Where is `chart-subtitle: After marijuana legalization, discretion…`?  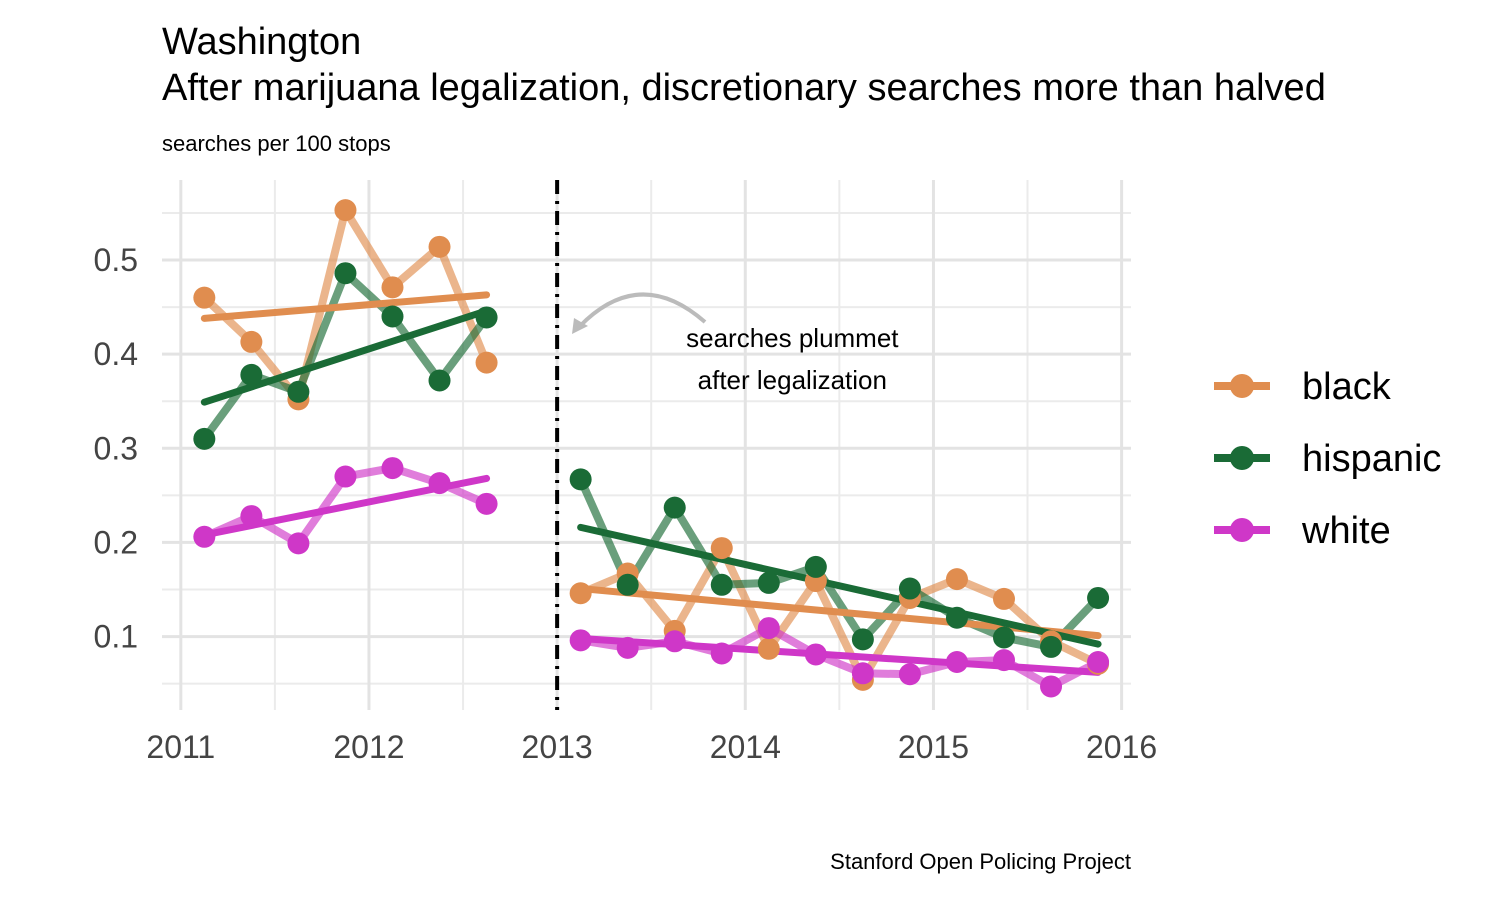 chart-subtitle: After marijuana legalization, discretion… is located at coordinates (744, 88).